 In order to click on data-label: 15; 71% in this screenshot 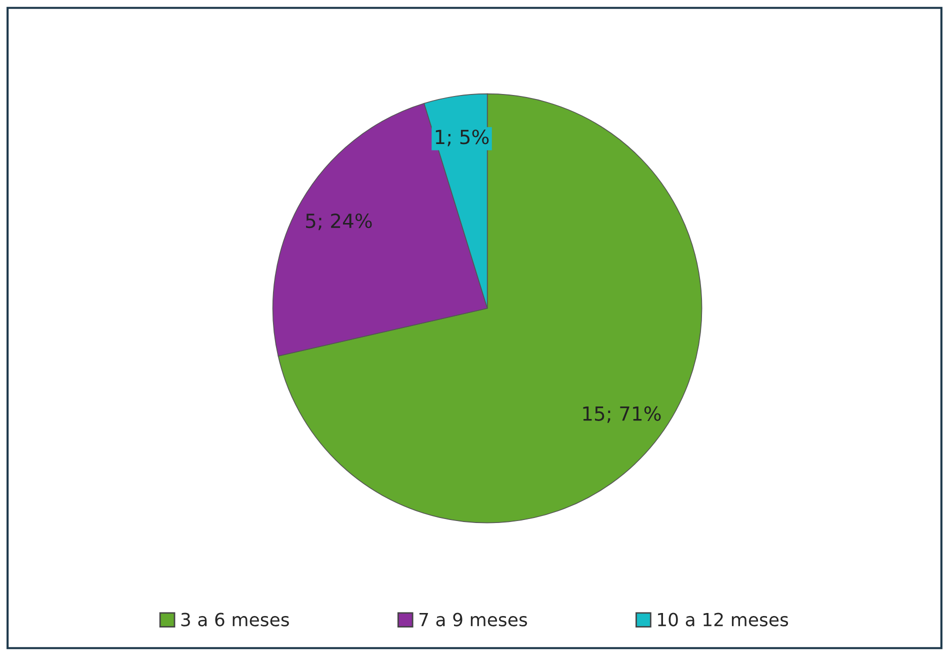, I will do `click(622, 414)`.